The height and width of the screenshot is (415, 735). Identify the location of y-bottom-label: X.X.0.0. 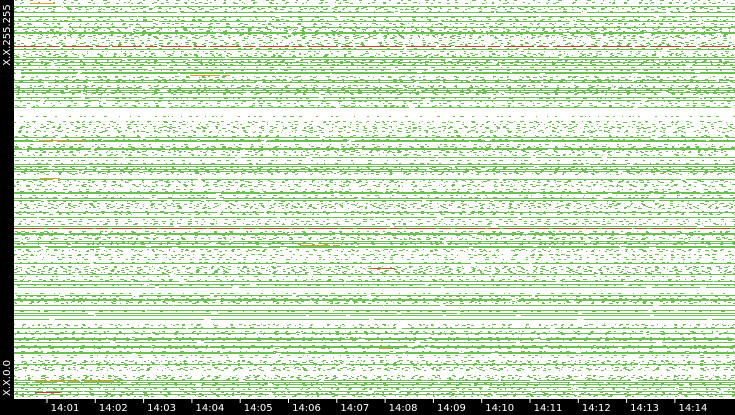
(7, 378).